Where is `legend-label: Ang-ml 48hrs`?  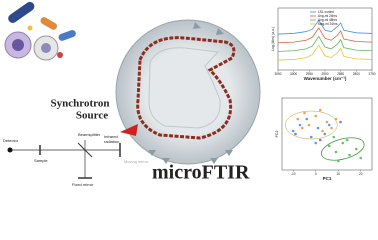
legend-label: Ang-ml 48hrs is located at coordinates (327, 20).